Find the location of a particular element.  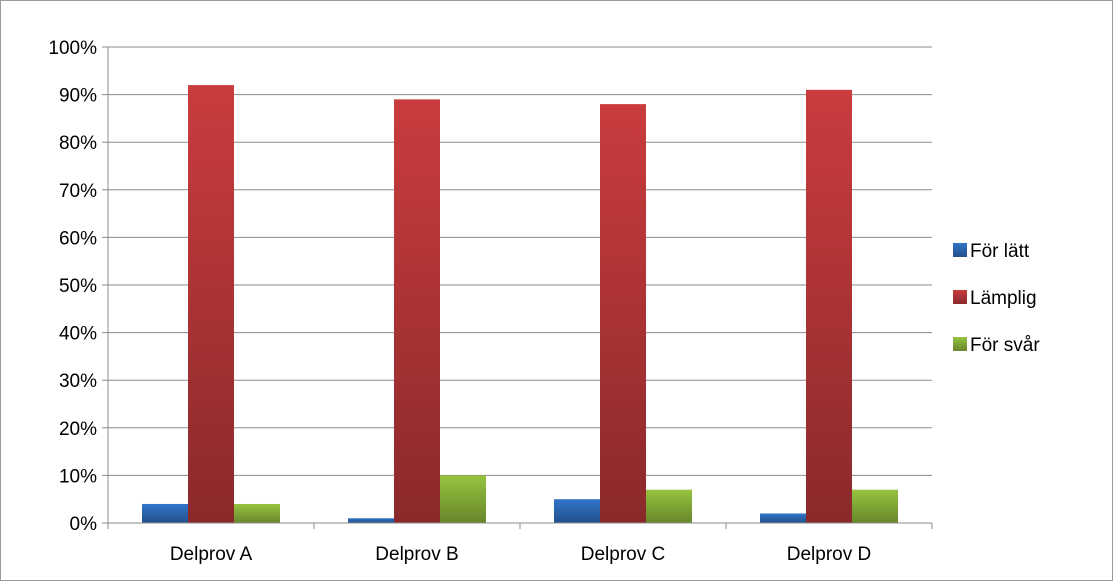

y-tick-labels: 0% 10% 20% 30% 40% 50% 60% 70% 80% 90% 100% is located at coordinates (72, 286).